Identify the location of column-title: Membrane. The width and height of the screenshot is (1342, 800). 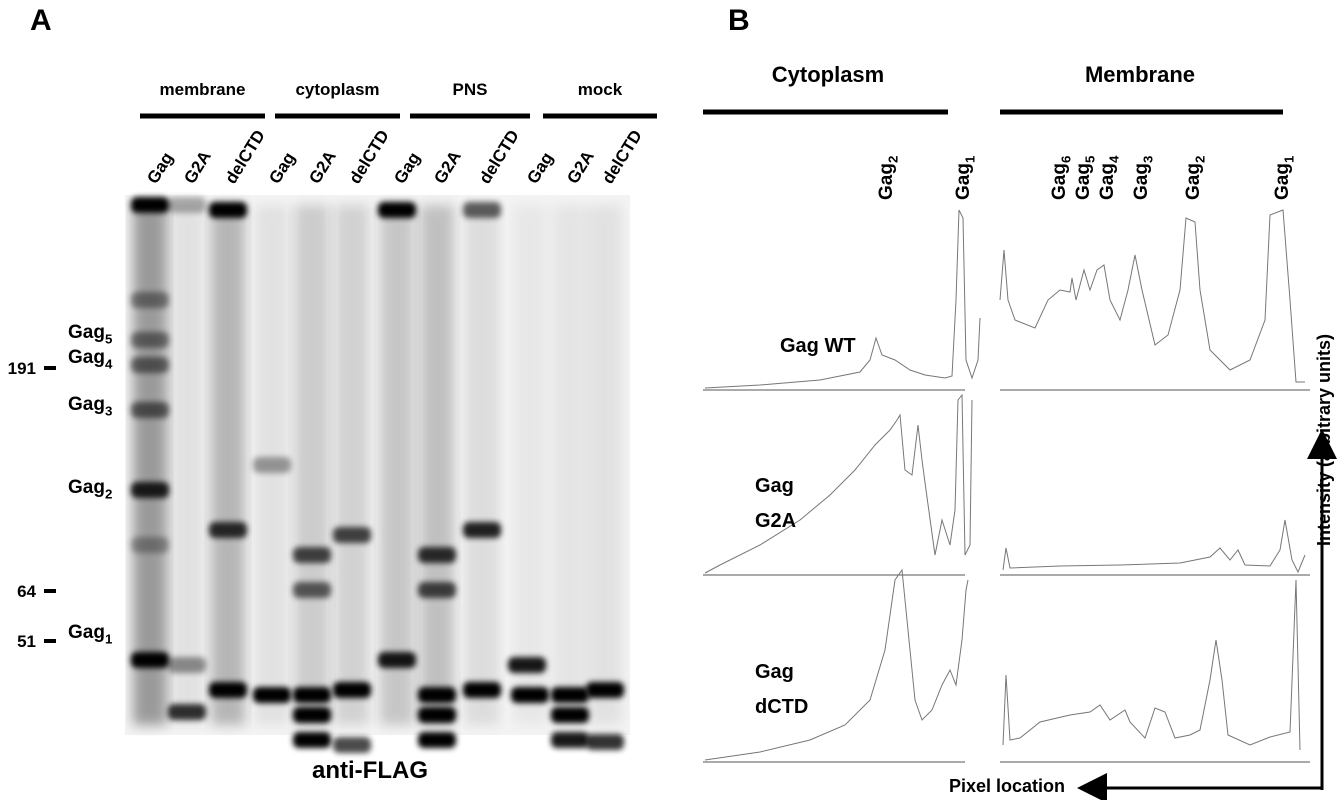
(1140, 74).